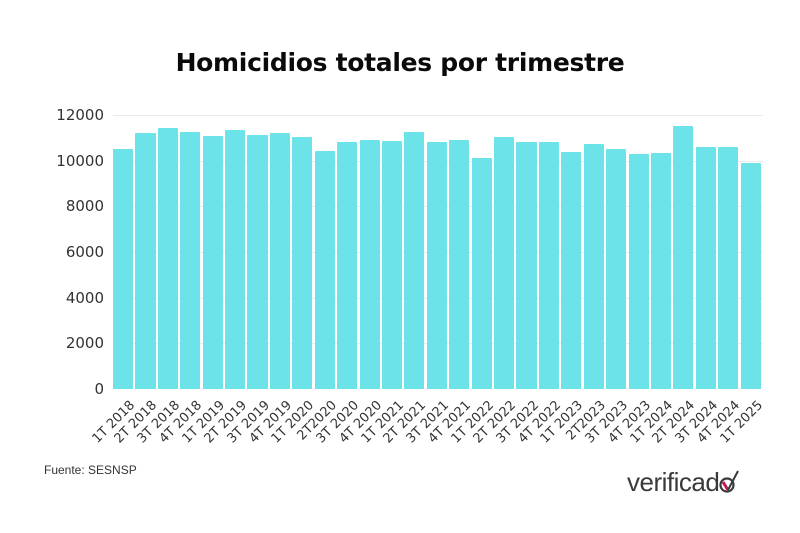  I want to click on gridline, so click(438, 115).